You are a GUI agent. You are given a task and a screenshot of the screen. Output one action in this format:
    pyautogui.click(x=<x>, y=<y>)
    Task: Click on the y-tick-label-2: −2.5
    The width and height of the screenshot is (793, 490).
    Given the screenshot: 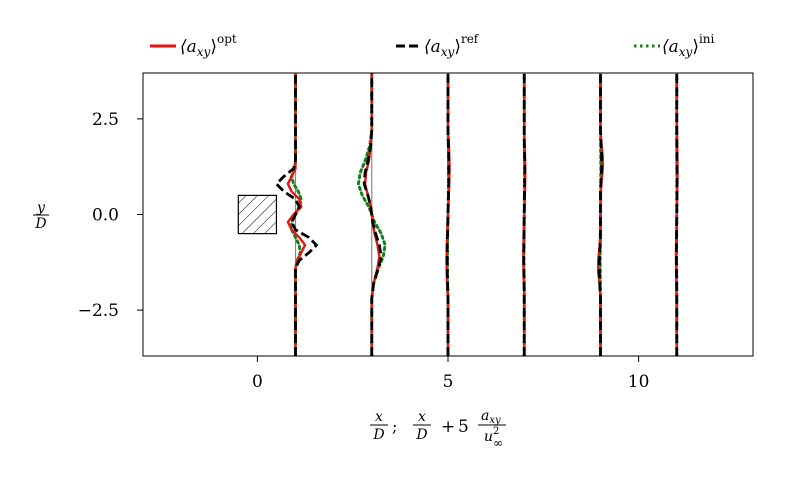 What is the action you would take?
    pyautogui.click(x=98, y=311)
    